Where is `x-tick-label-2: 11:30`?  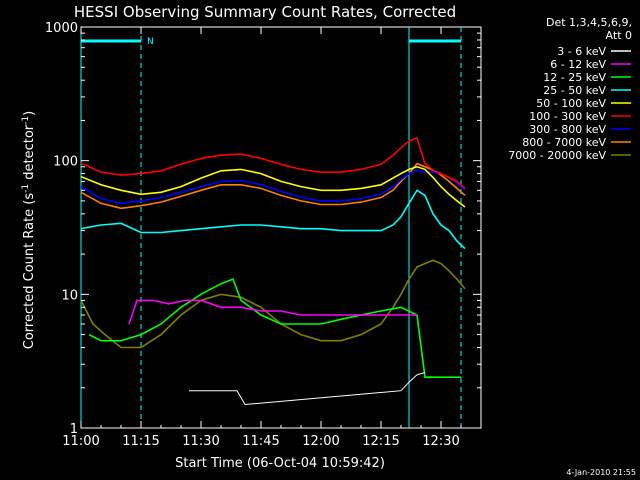
x-tick-label-2: 11:30 is located at coordinates (200, 441).